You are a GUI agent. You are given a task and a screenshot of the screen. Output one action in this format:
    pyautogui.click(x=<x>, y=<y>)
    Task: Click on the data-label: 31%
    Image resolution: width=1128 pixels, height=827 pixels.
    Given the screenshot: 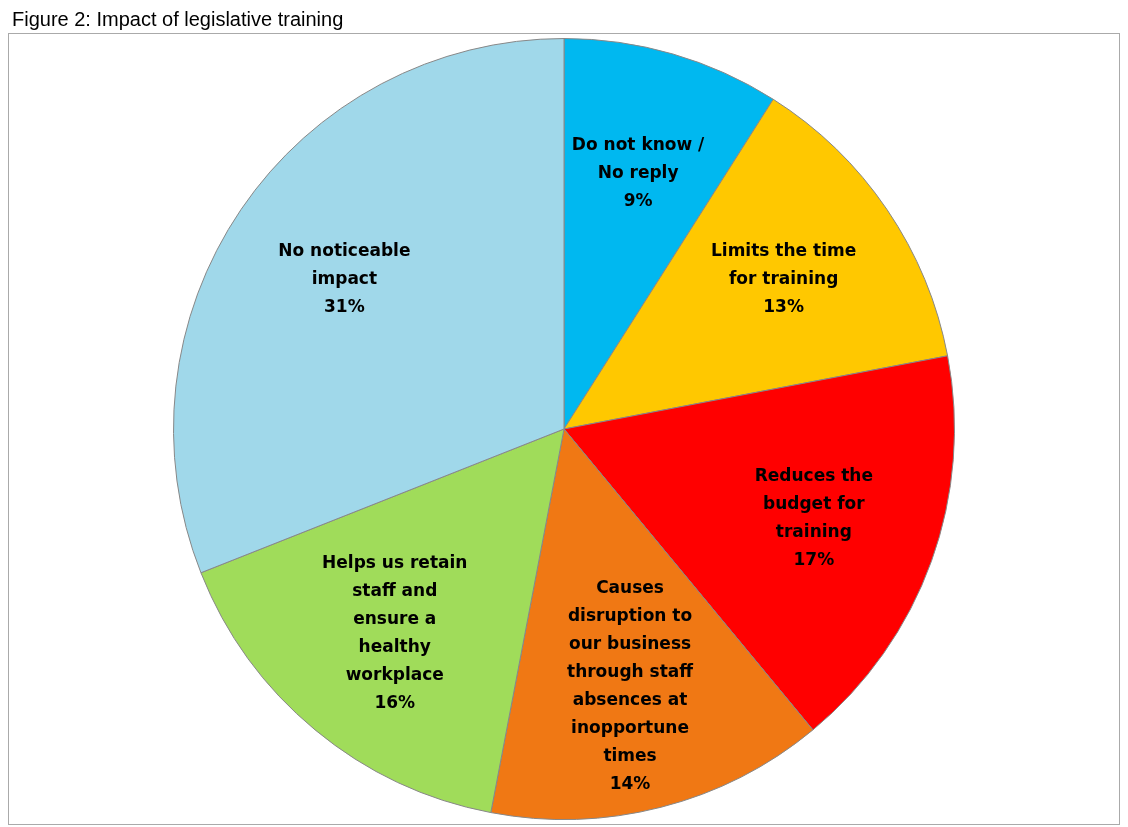 What is the action you would take?
    pyautogui.click(x=344, y=306)
    